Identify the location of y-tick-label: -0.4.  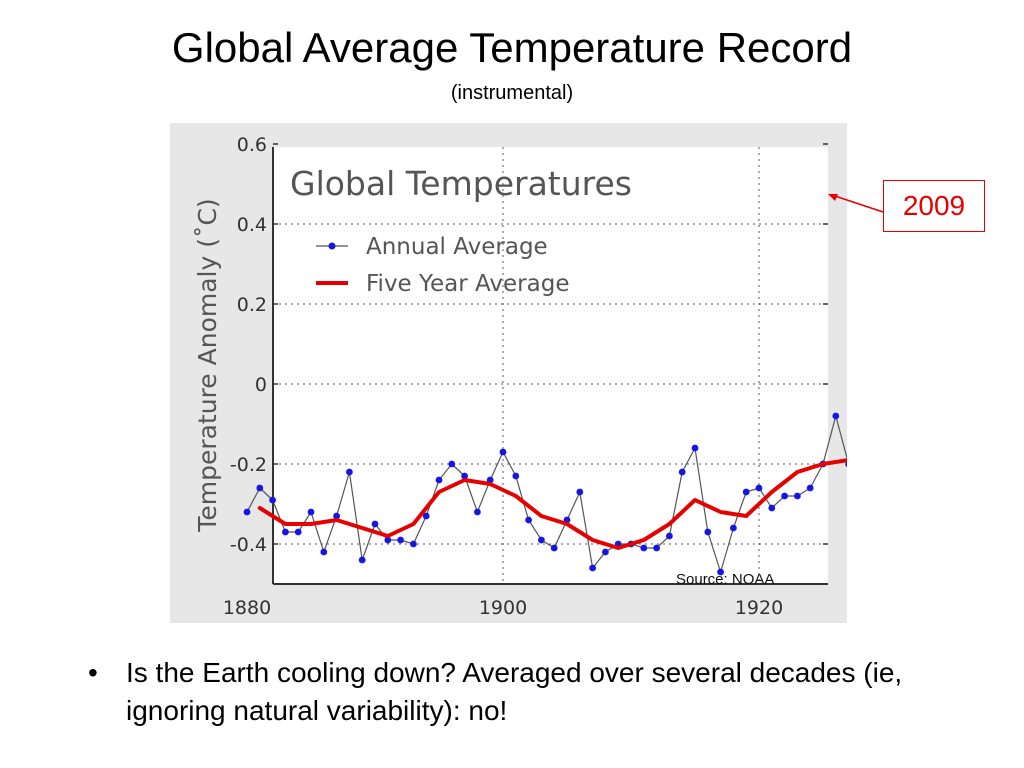
(248, 545).